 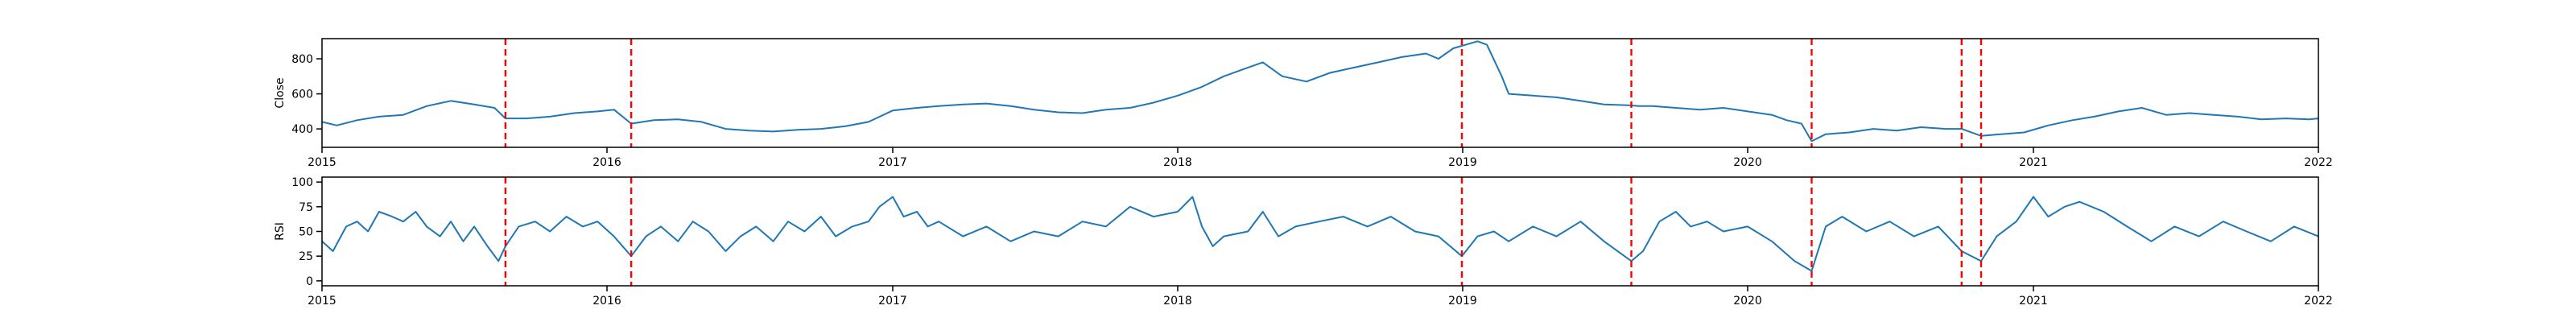 I want to click on close-x-tick-label: 2015, so click(x=322, y=162).